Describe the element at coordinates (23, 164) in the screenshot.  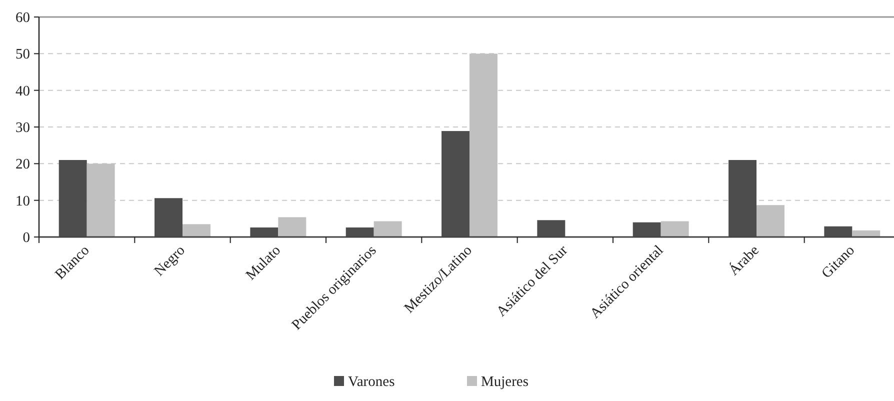
I see `y-tick-label: 20` at that location.